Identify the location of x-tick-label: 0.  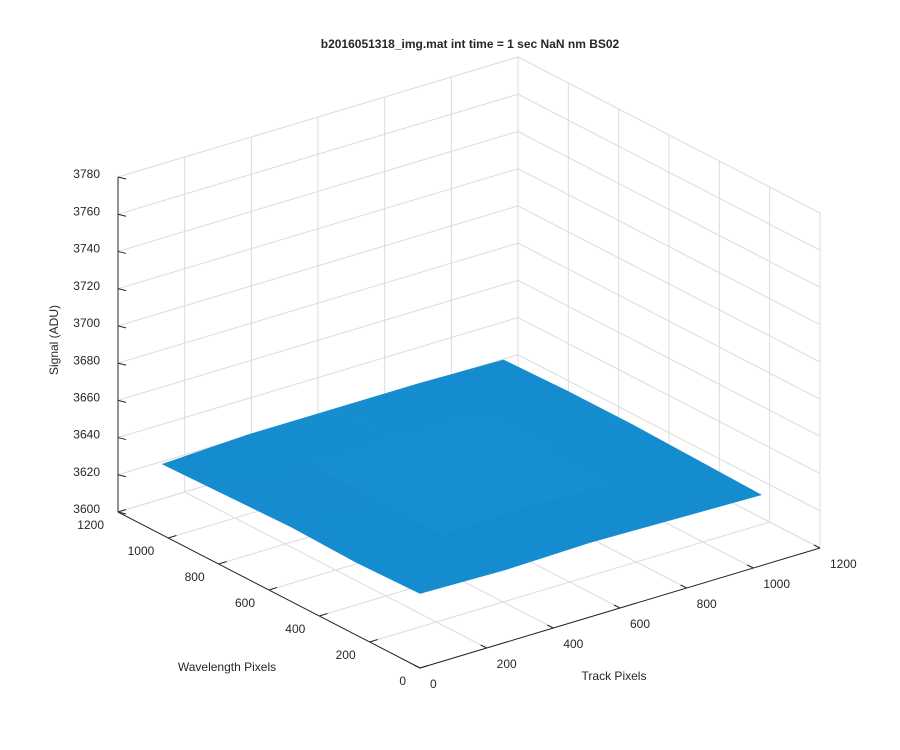
(433, 684).